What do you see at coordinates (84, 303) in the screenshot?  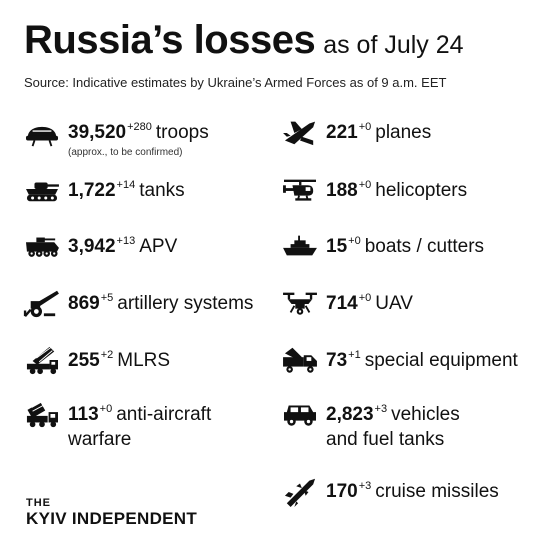 I see `stat-value: 869` at bounding box center [84, 303].